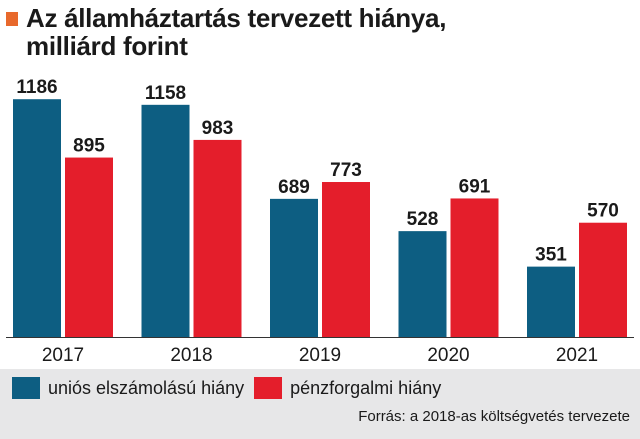  I want to click on bar-cash-2021, so click(603, 279).